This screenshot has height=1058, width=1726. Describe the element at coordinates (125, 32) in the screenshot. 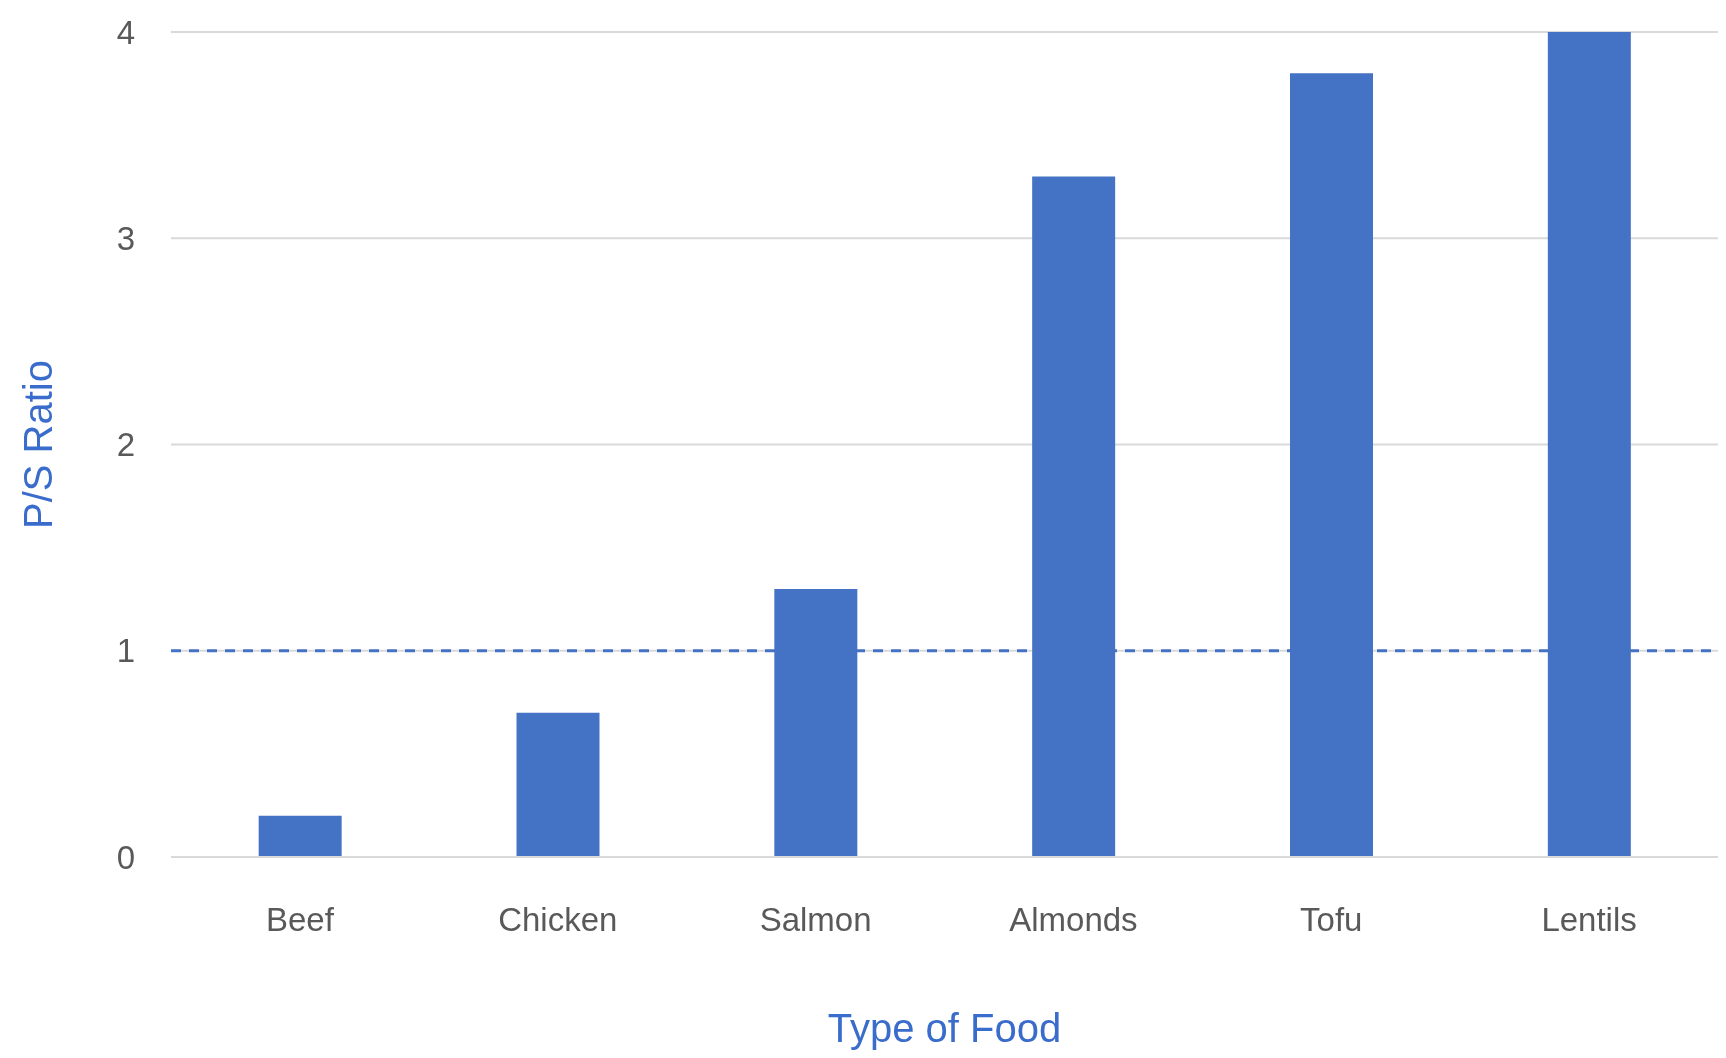

I see `y-tick-label: 4` at that location.